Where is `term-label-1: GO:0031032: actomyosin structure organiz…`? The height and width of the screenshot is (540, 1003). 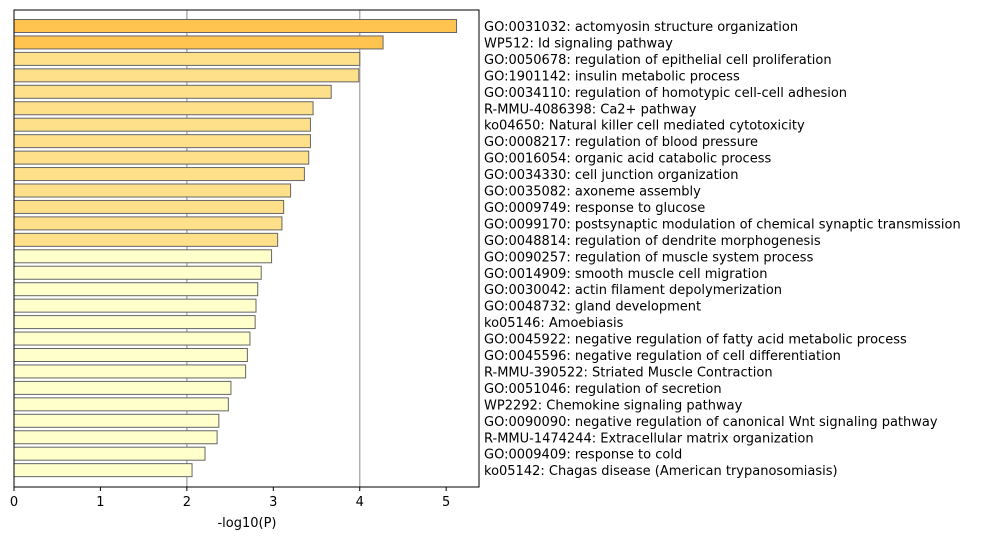 term-label-1: GO:0031032: actomyosin structure organiz… is located at coordinates (641, 27).